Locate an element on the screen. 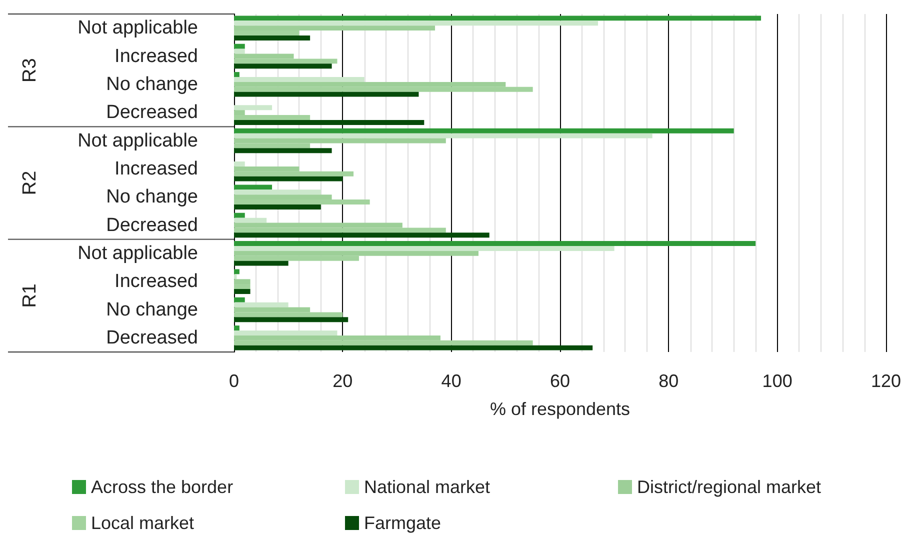  x-tick-label: 60 is located at coordinates (560, 381).